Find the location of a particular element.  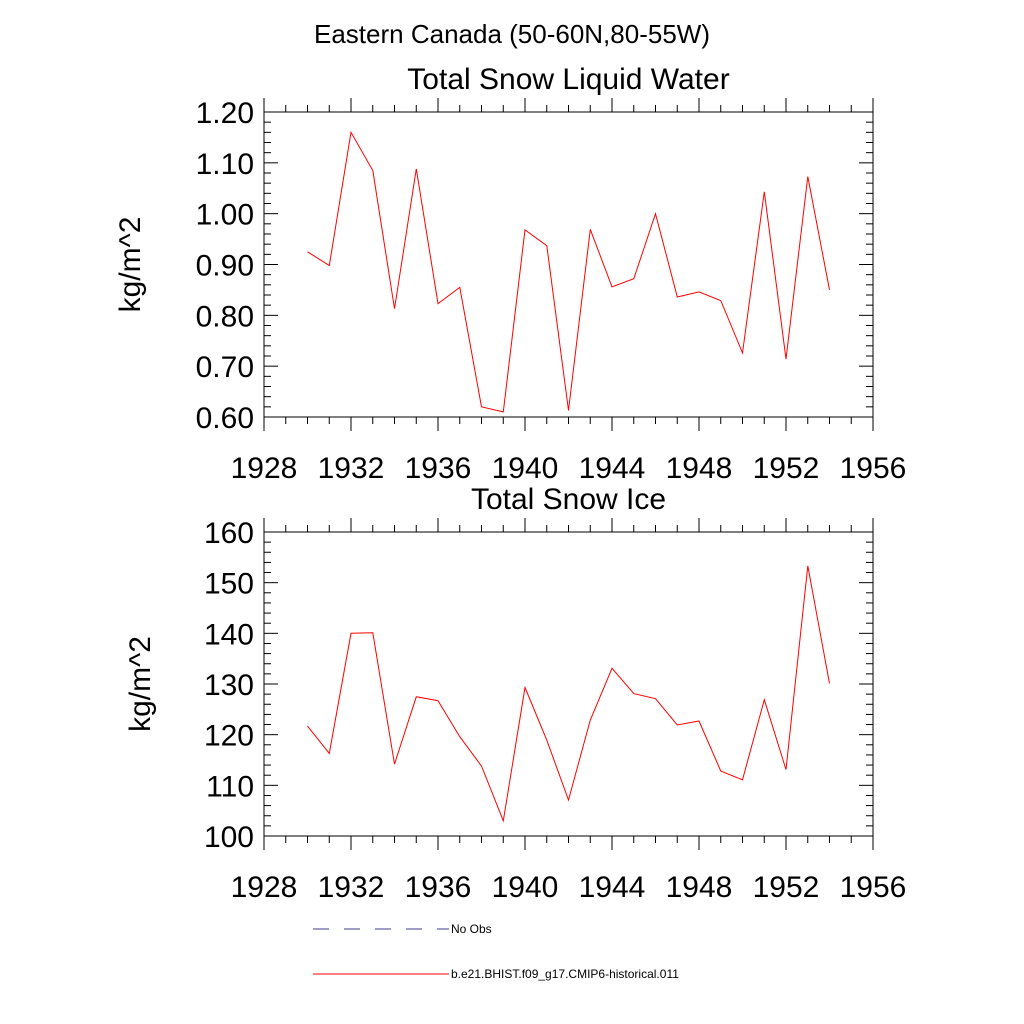

y-tick-label: 0.80 is located at coordinates (225, 316).